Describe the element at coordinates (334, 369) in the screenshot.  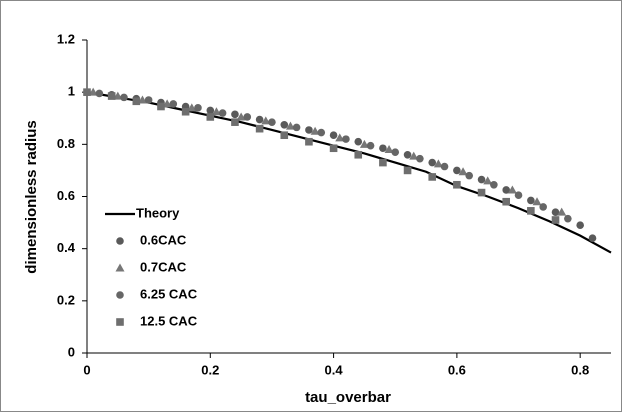
I see `x-tick-label: 0.4` at that location.